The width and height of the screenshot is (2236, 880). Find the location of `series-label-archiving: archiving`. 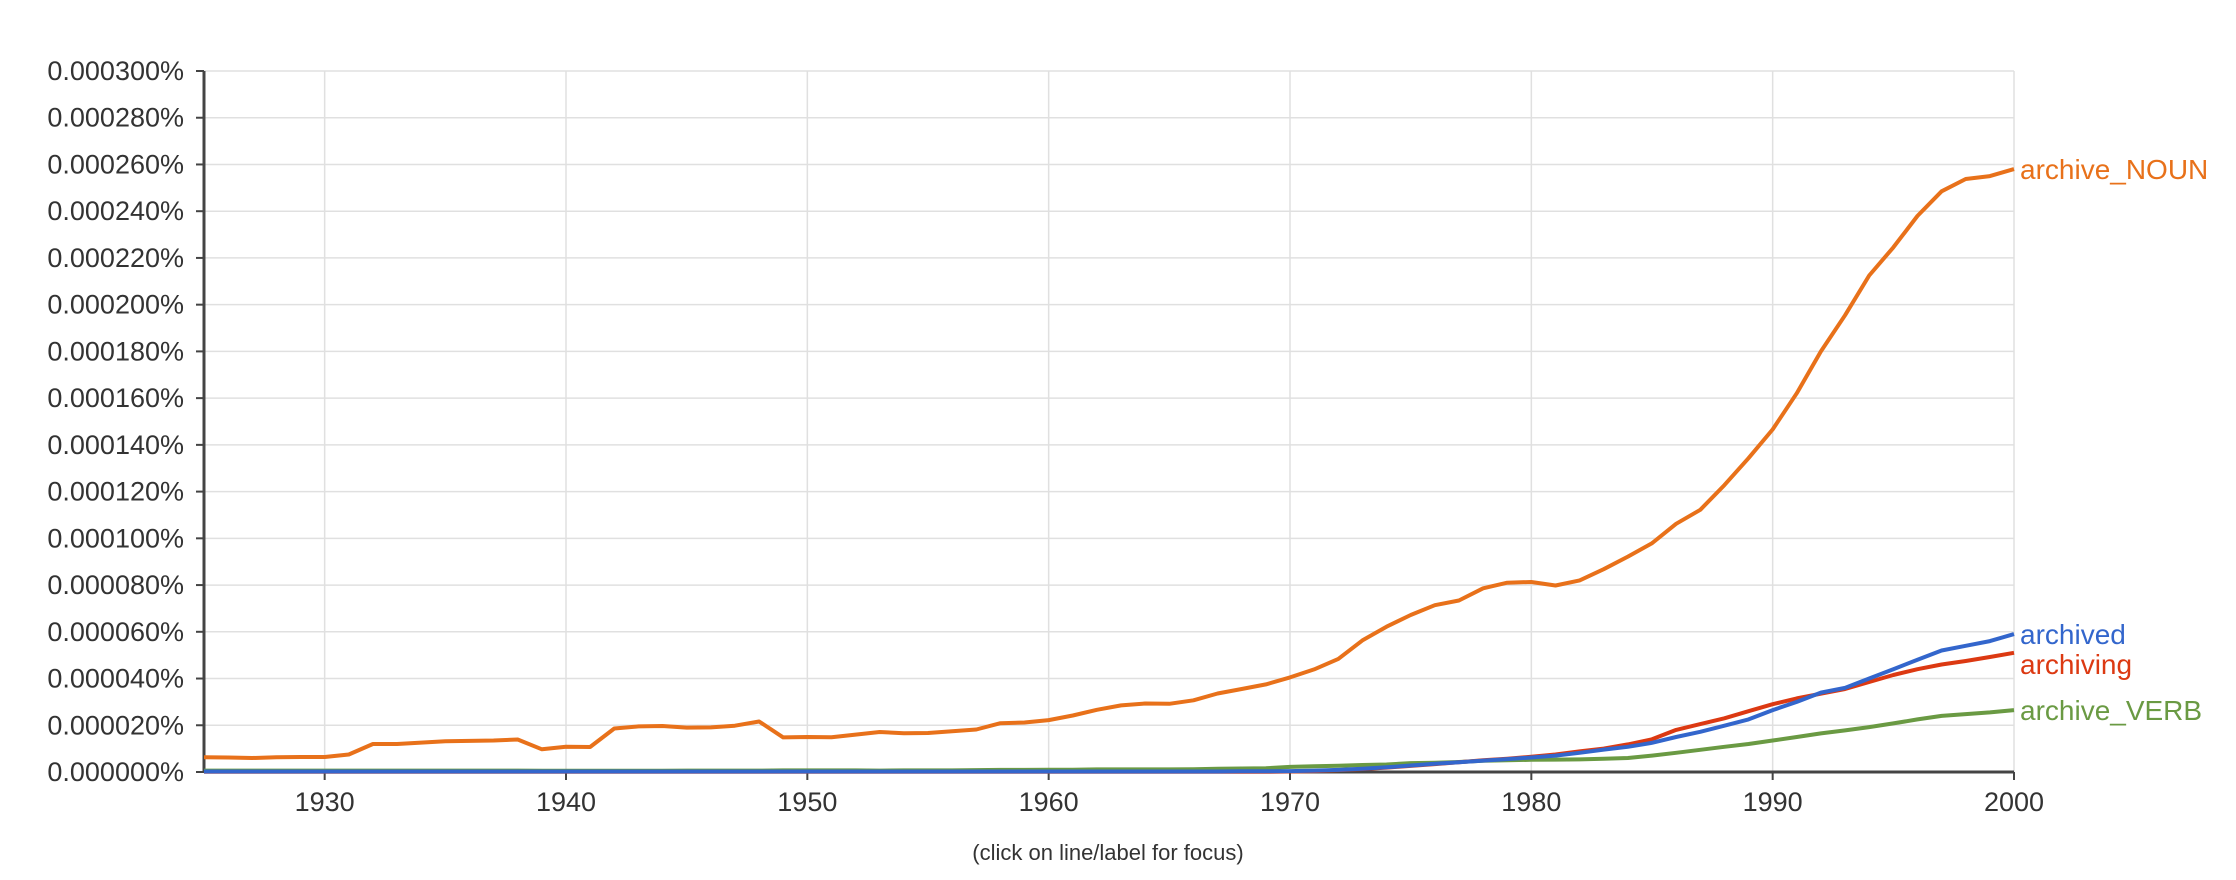

series-label-archiving: archiving is located at coordinates (2076, 664).